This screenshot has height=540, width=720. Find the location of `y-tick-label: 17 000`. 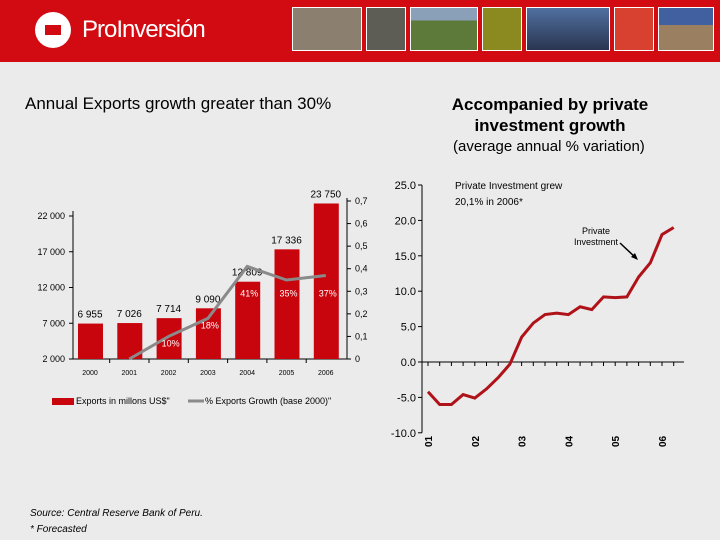

y-tick-label: 17 000 is located at coordinates (51, 252).